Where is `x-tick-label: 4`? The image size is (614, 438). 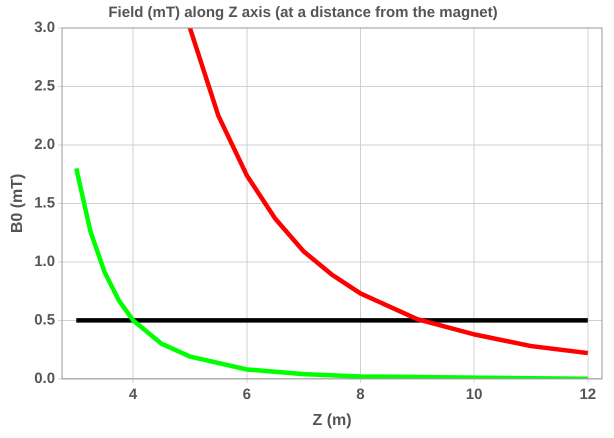
x-tick-label: 4 is located at coordinates (133, 394).